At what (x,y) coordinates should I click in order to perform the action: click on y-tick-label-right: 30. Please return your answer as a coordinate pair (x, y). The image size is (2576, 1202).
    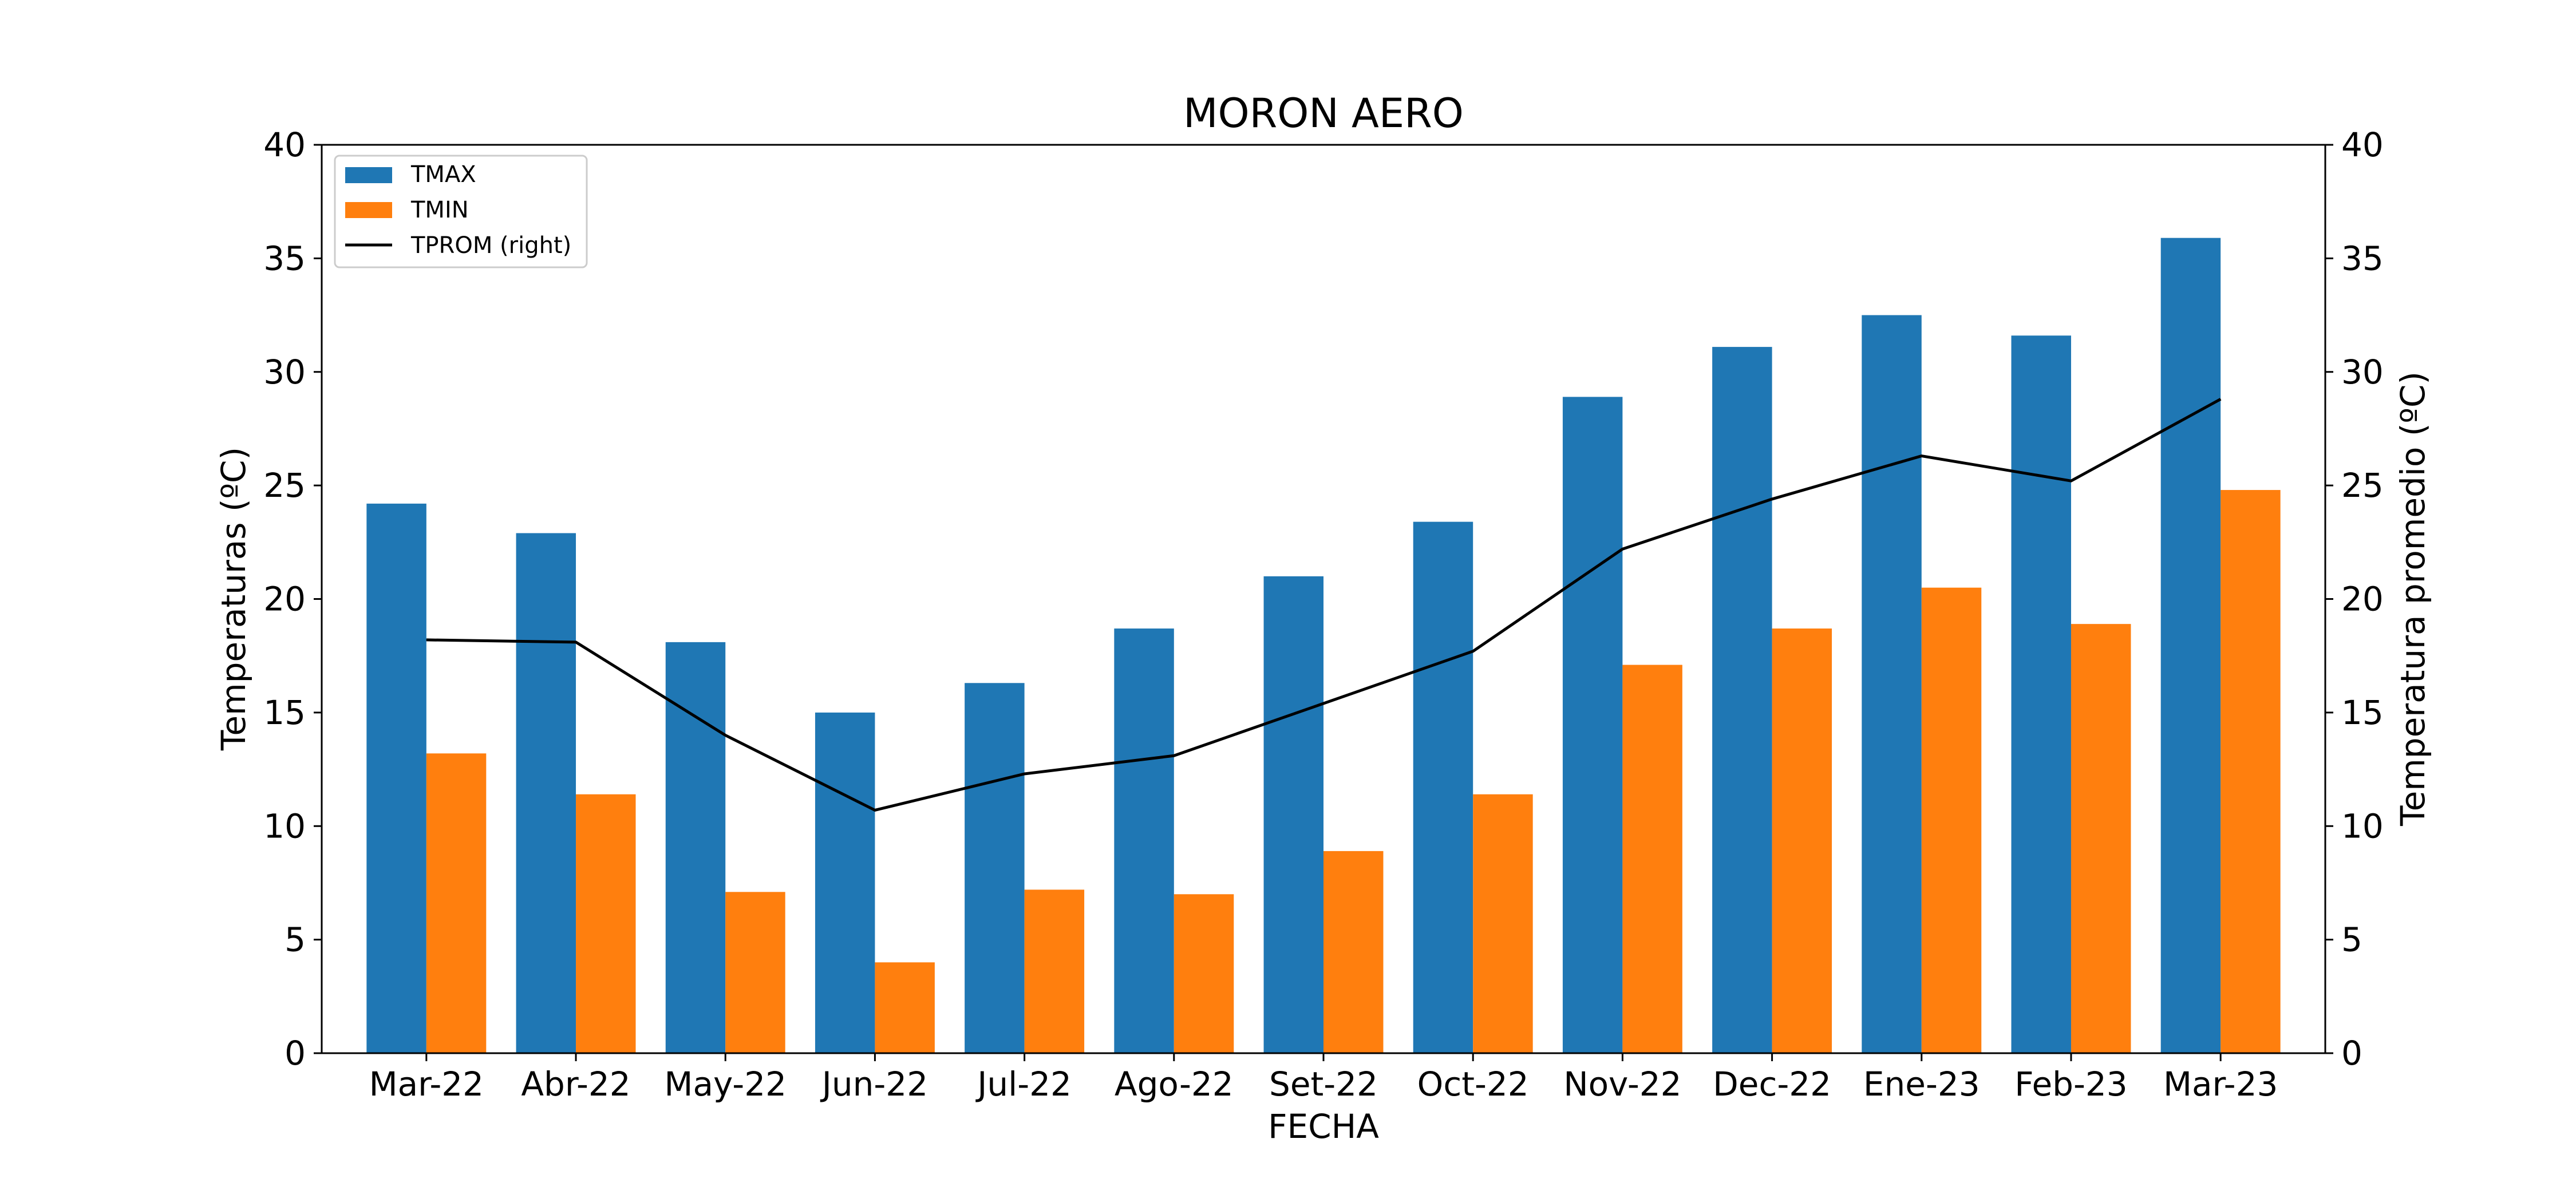
    Looking at the image, I should click on (2362, 372).